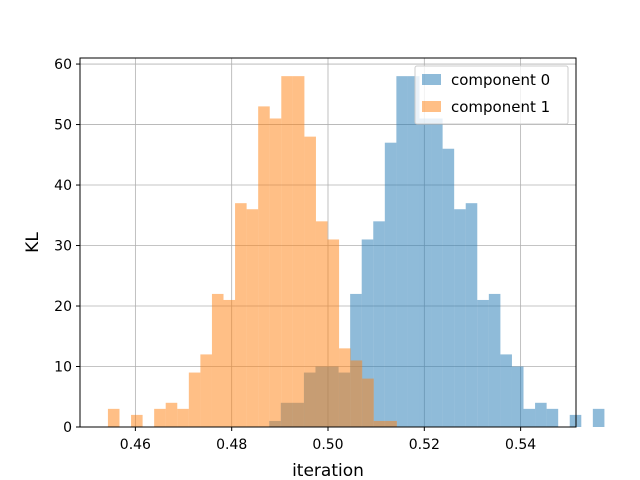 Image resolution: width=640 pixels, height=480 pixels. I want to click on x-tick-label: 0.50, so click(327, 445).